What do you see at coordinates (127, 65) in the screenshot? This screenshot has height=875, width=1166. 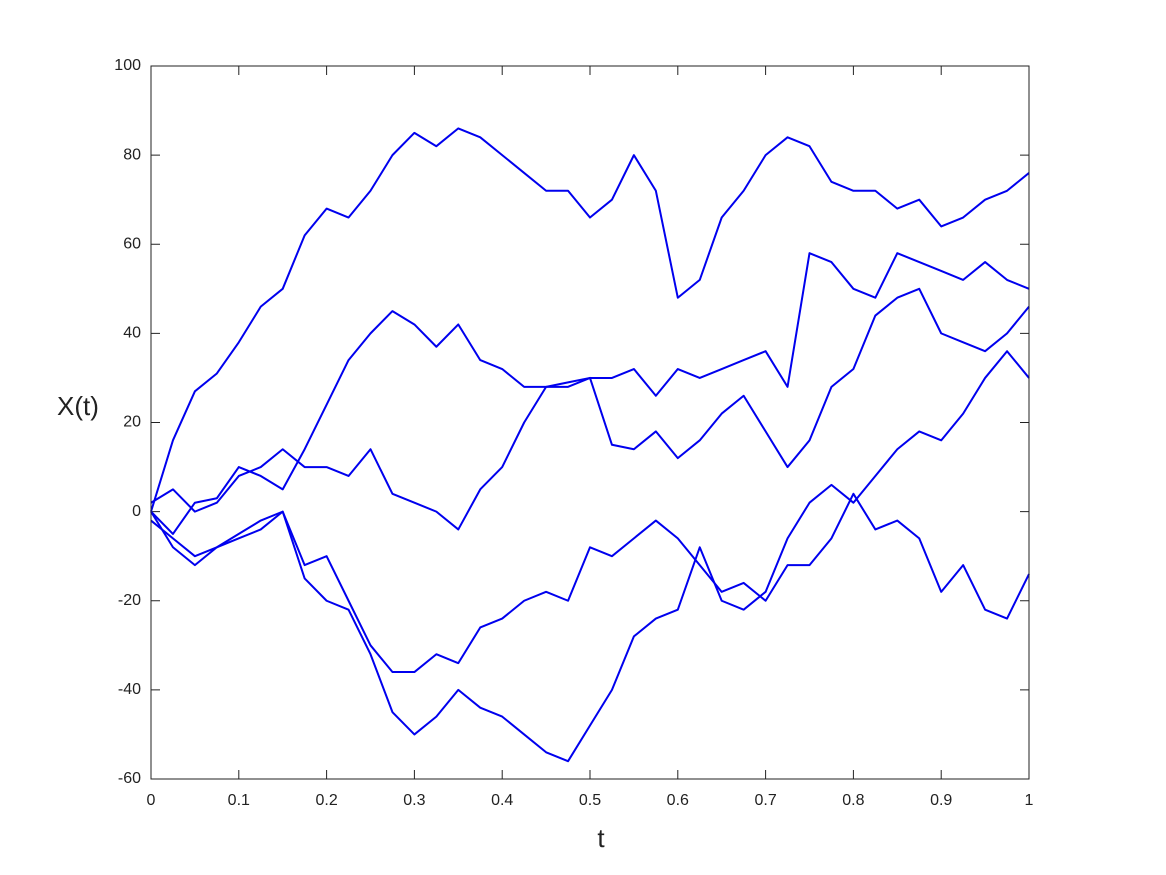 I see `y-tick-label: 100` at bounding box center [127, 65].